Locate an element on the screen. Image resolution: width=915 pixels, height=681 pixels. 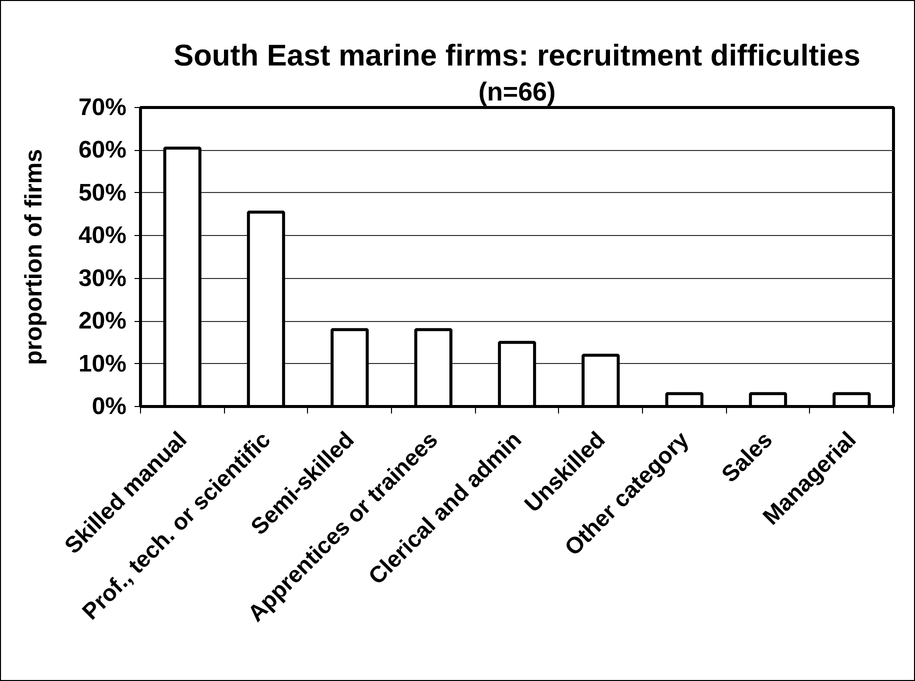
y-tick-label: 30% is located at coordinates (102, 278).